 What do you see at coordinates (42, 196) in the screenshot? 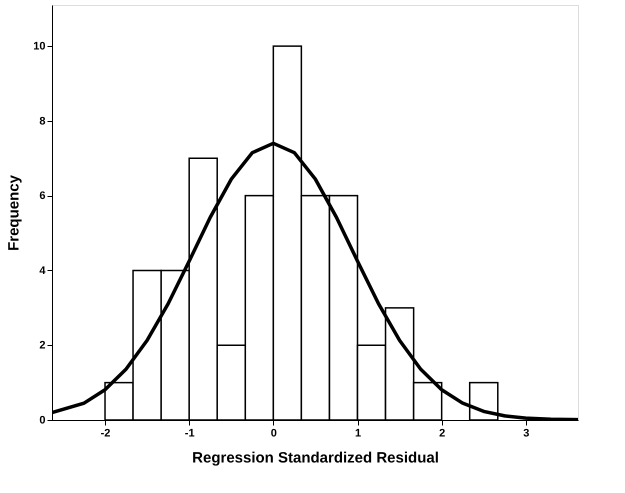
I see `y-tick-label: 6` at bounding box center [42, 196].